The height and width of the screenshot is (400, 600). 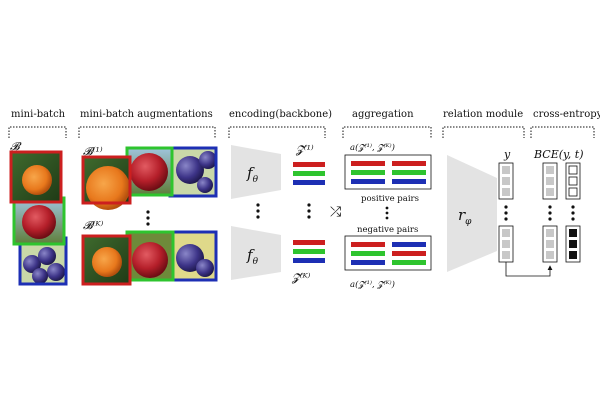 What do you see at coordinates (335, 212) in the screenshot?
I see `shuffle-icon: ⤮` at bounding box center [335, 212].